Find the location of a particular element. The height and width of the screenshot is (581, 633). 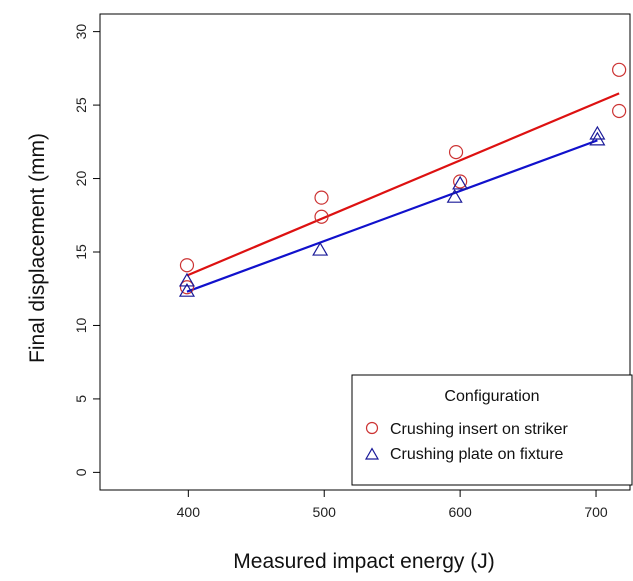

x-axis-title: Measured impact energy (J) is located at coordinates (363, 561).